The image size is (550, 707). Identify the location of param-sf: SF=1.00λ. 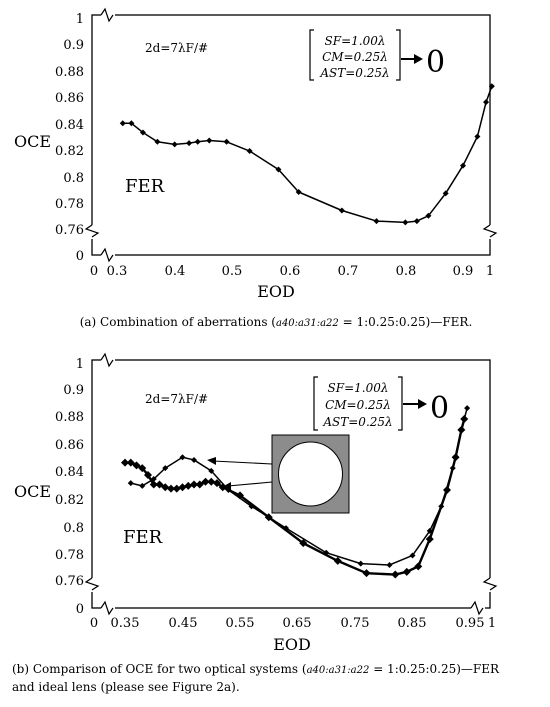
(355, 41).